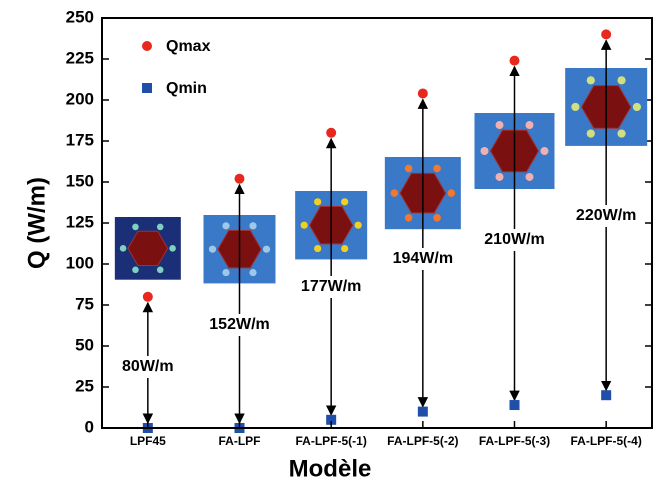  I want to click on y-tick-label: 150, so click(80, 180).